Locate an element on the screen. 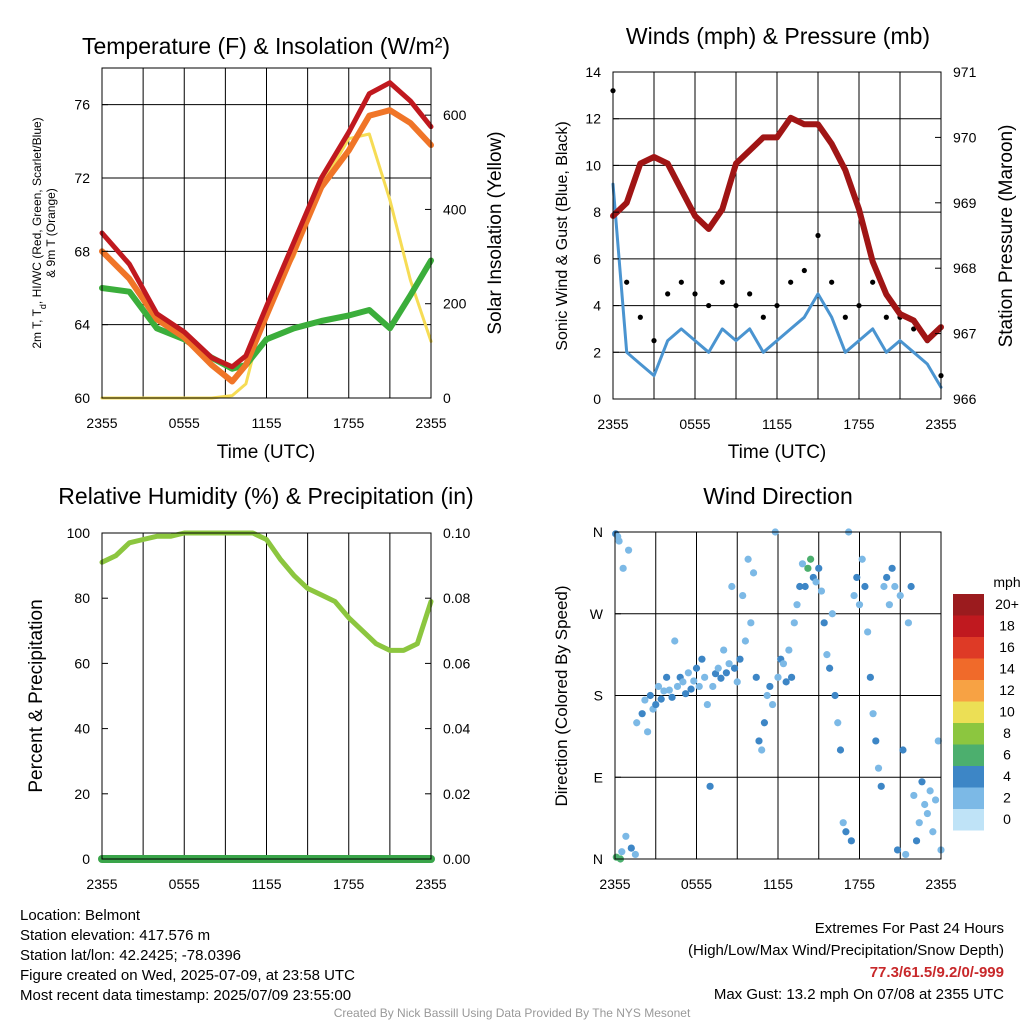 Image resolution: width=1024 pixels, height=1024 pixels. left-tick-label-4-2: S is located at coordinates (598, 696).